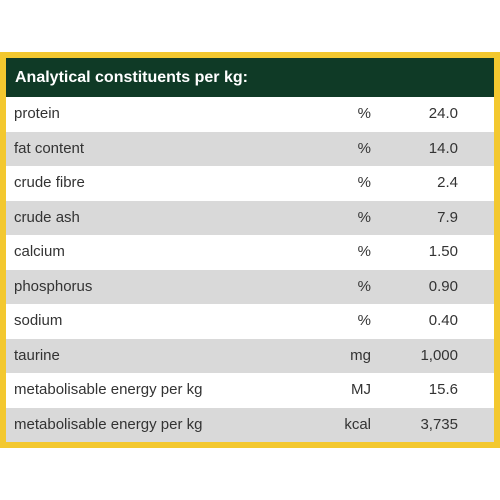  Describe the element at coordinates (39, 251) in the screenshot. I see `row-label: calcium` at that location.